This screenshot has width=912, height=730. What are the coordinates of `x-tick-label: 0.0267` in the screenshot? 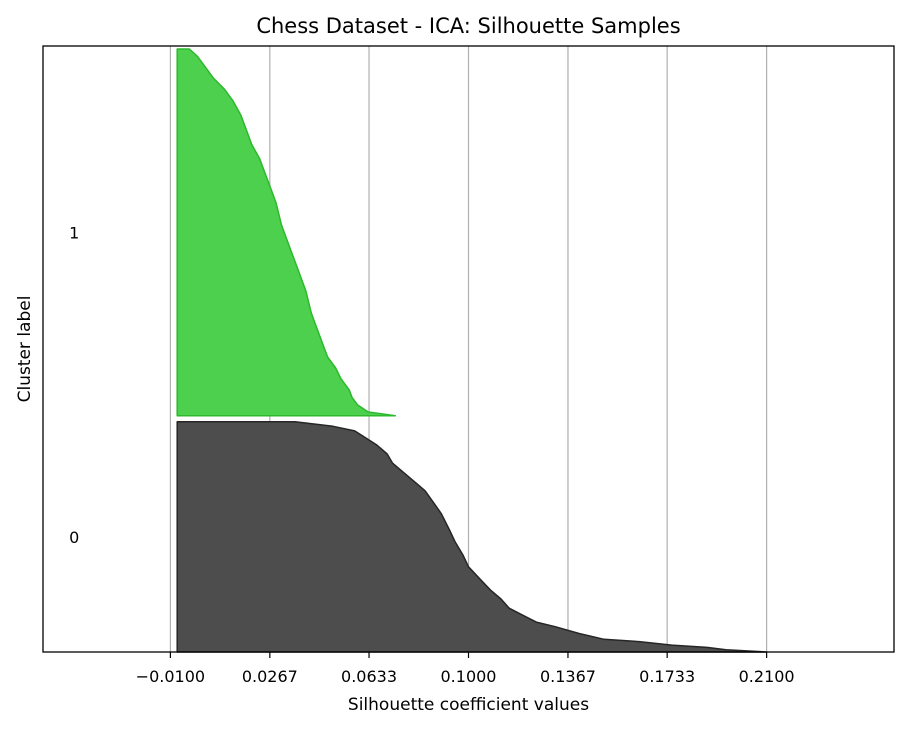 It's located at (270, 676).